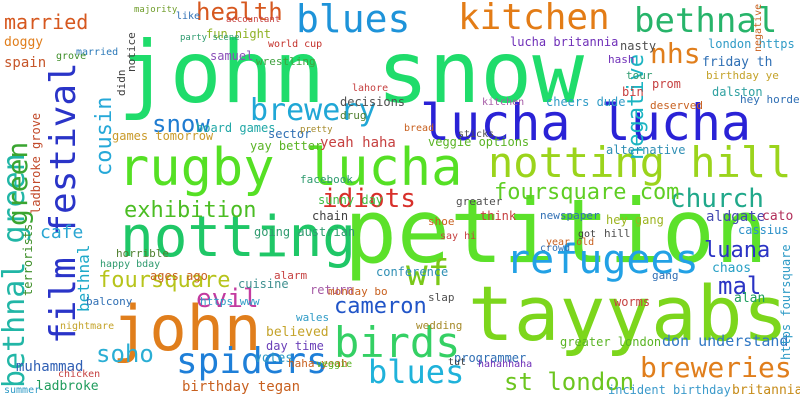  I want to click on cloud-word: kitchen, so click(534, 19).